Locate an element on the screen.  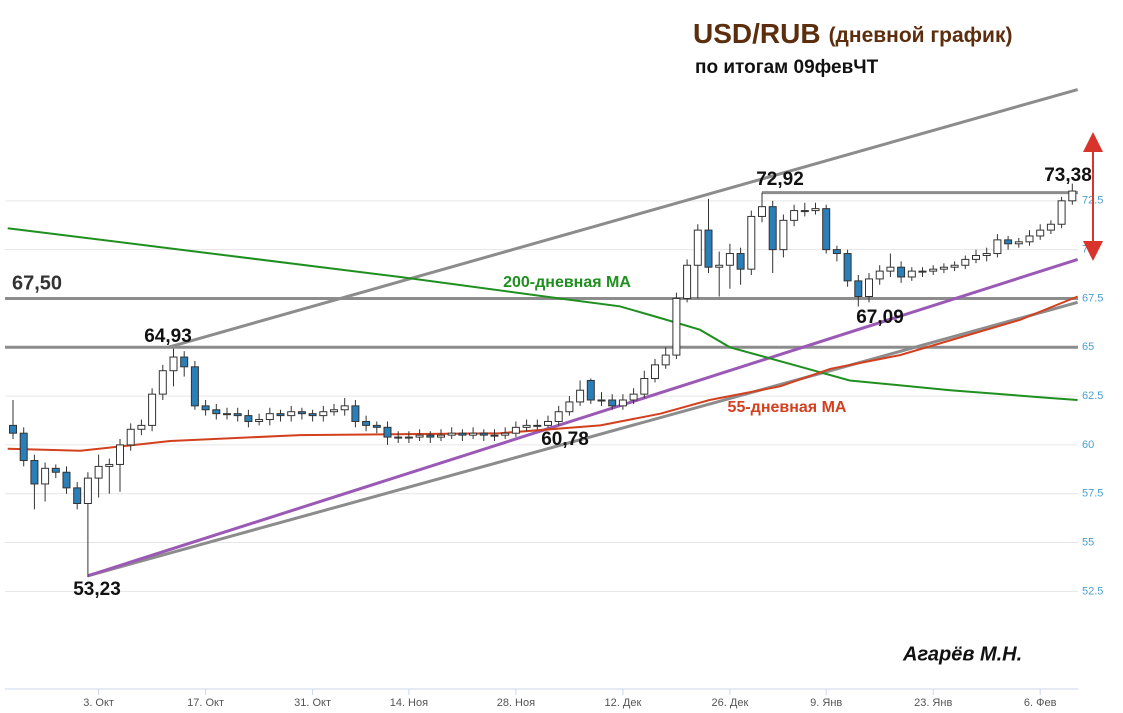
x-tick-label: 17. Окт is located at coordinates (205, 703).